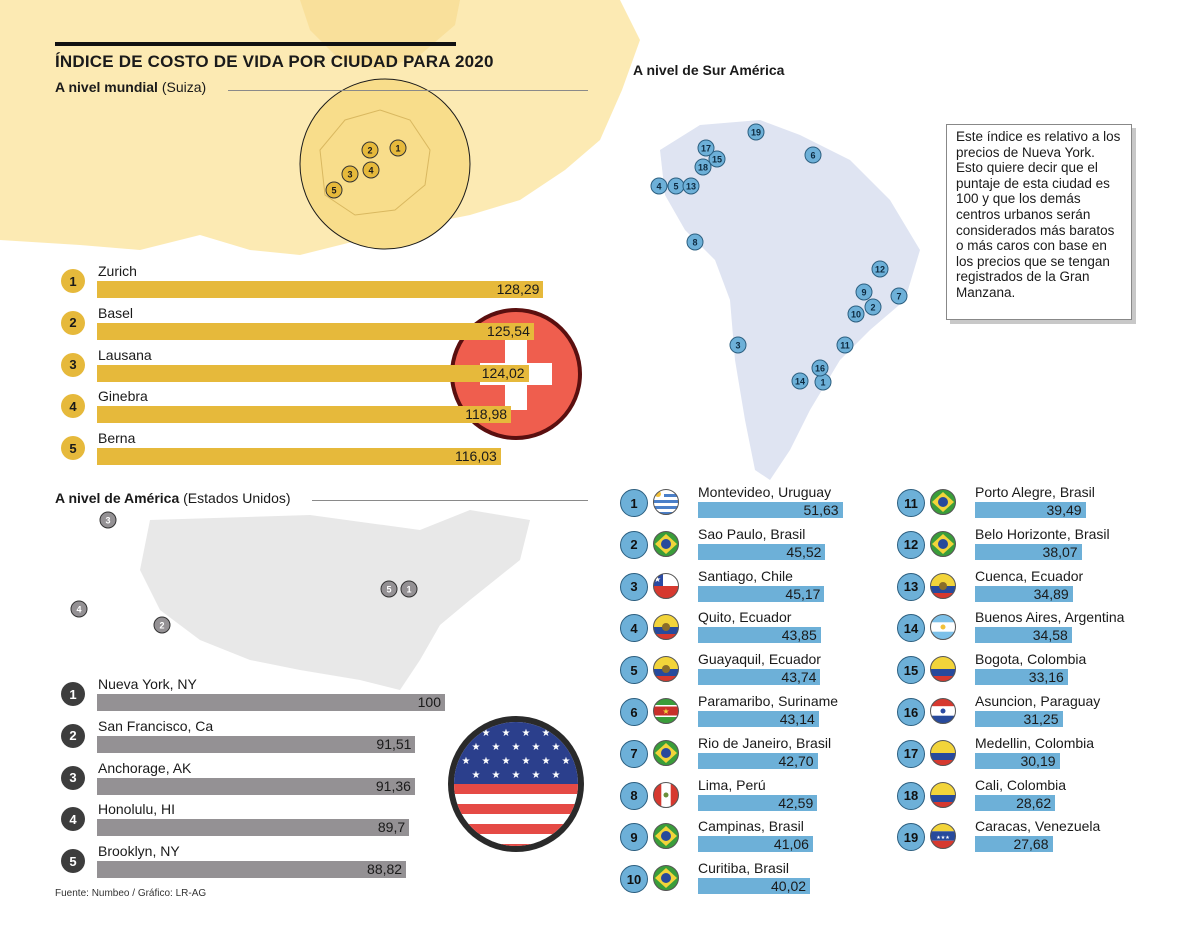  What do you see at coordinates (380, 35) in the screenshot?
I see `europe-map-north` at bounding box center [380, 35].